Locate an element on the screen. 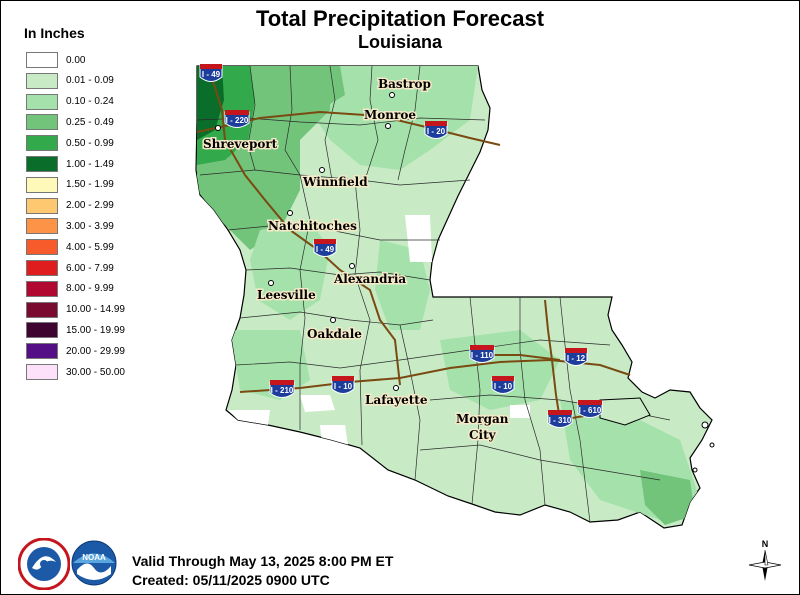 The image size is (800, 595). legend-item: 0.00 is located at coordinates (55, 60).